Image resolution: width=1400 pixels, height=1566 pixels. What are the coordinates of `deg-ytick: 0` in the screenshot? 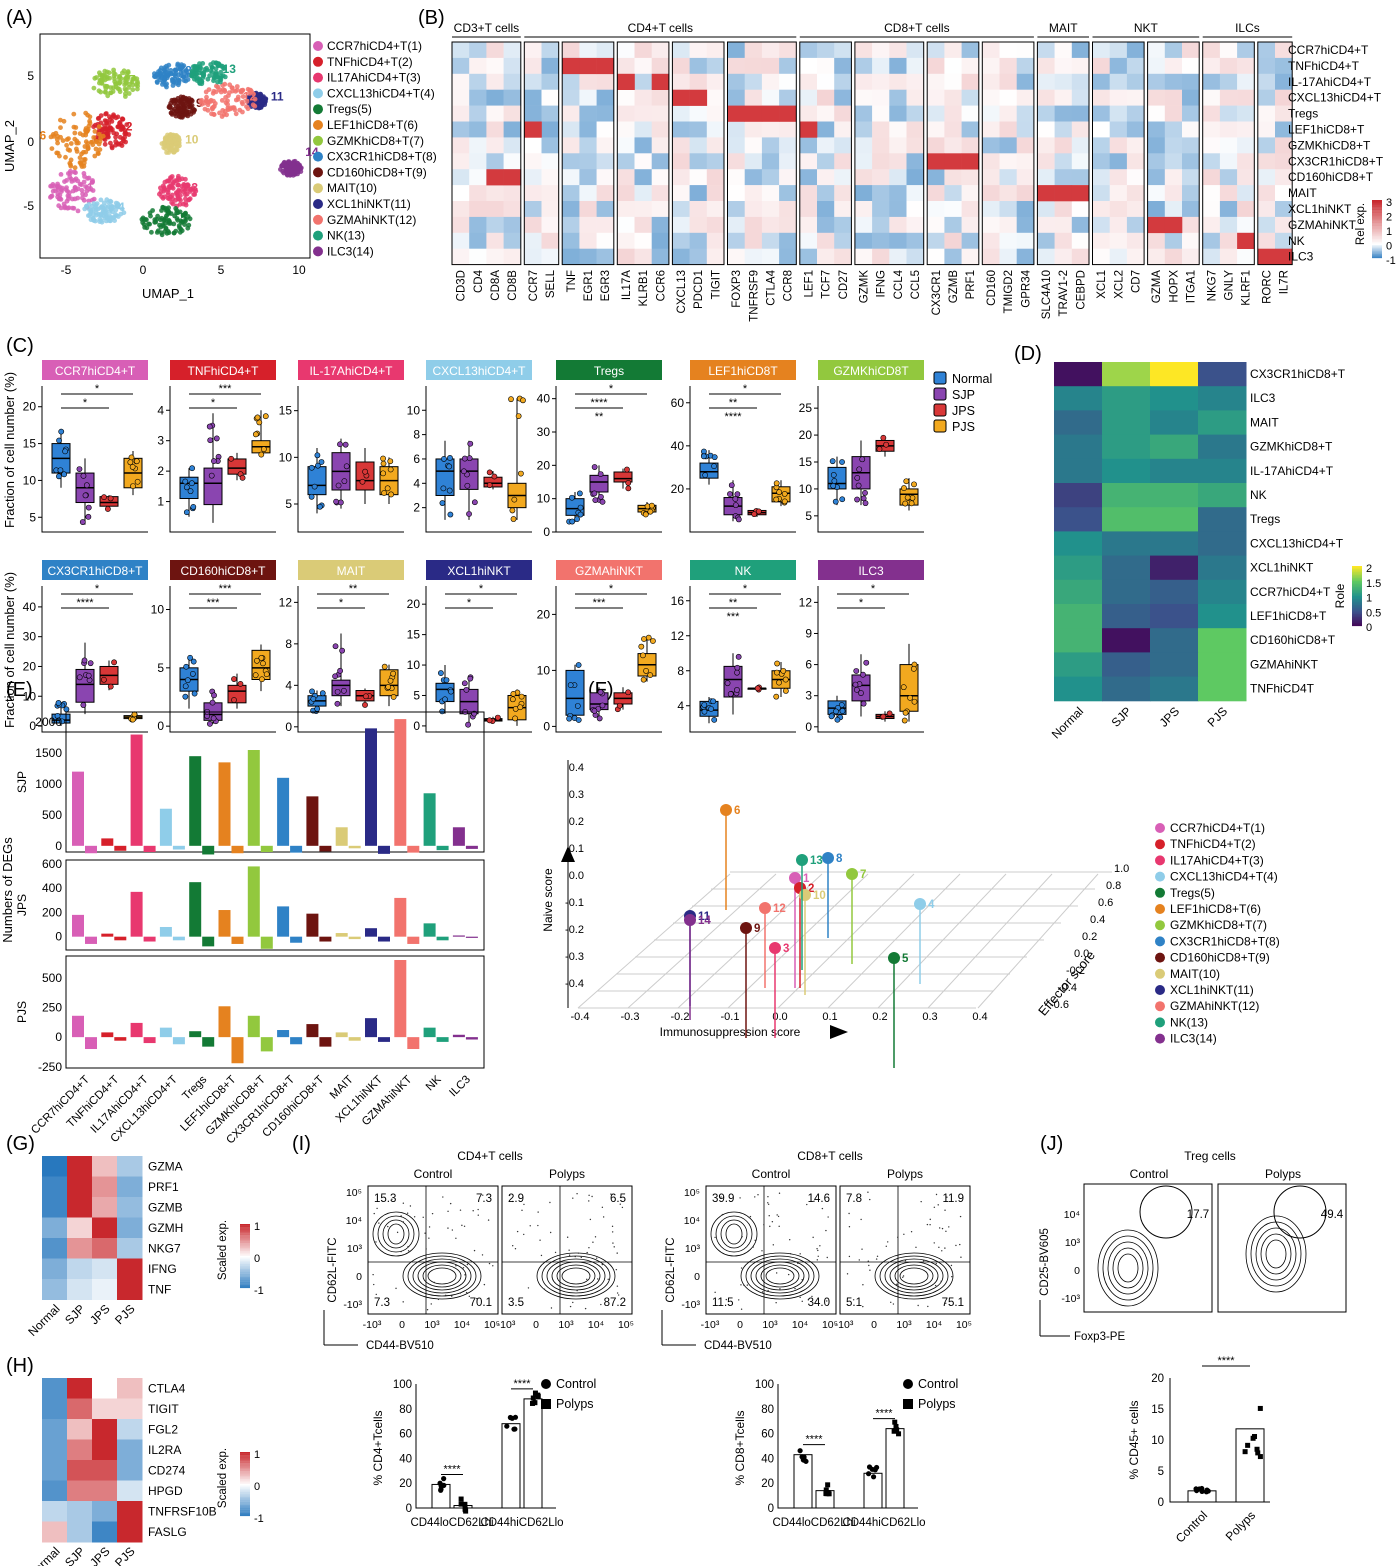 It's located at (58, 1037).